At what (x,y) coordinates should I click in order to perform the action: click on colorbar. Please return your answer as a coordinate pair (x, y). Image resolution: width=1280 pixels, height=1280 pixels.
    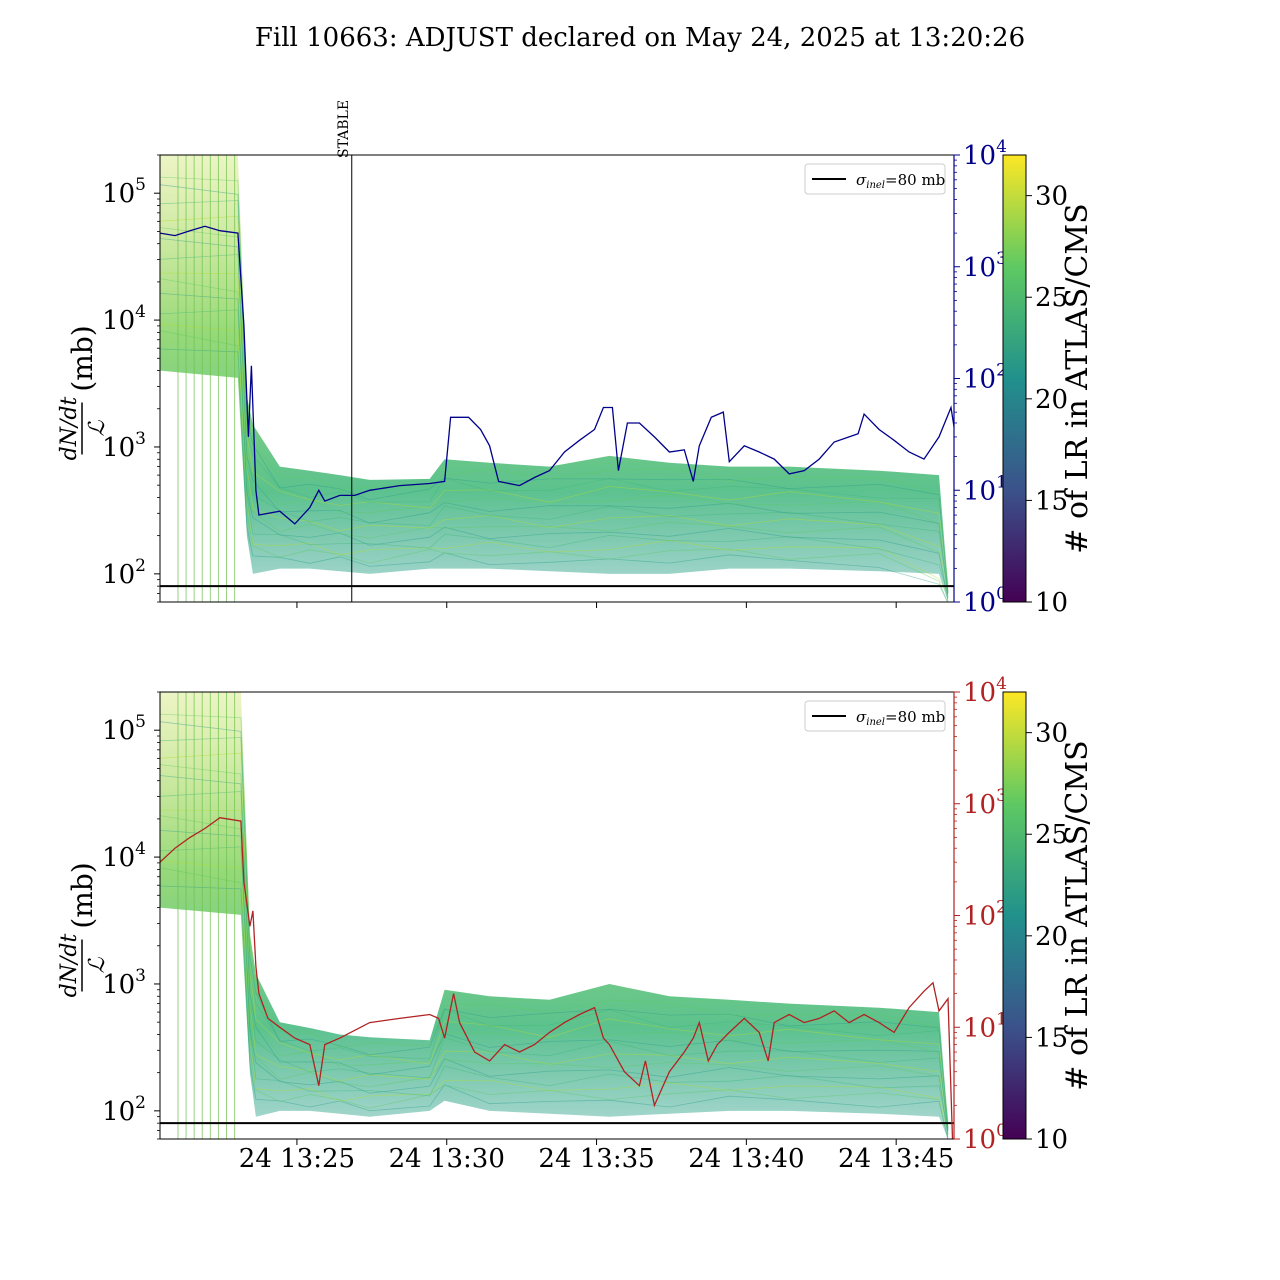
    Looking at the image, I should click on (1014, 378).